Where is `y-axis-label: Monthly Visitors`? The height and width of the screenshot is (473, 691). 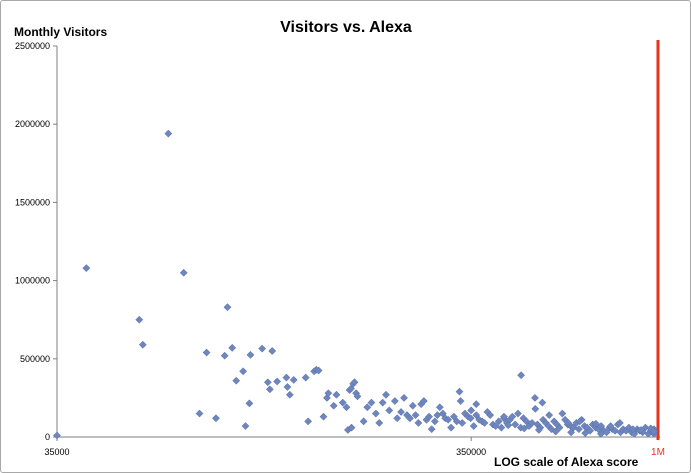
y-axis-label: Monthly Visitors is located at coordinates (60, 32).